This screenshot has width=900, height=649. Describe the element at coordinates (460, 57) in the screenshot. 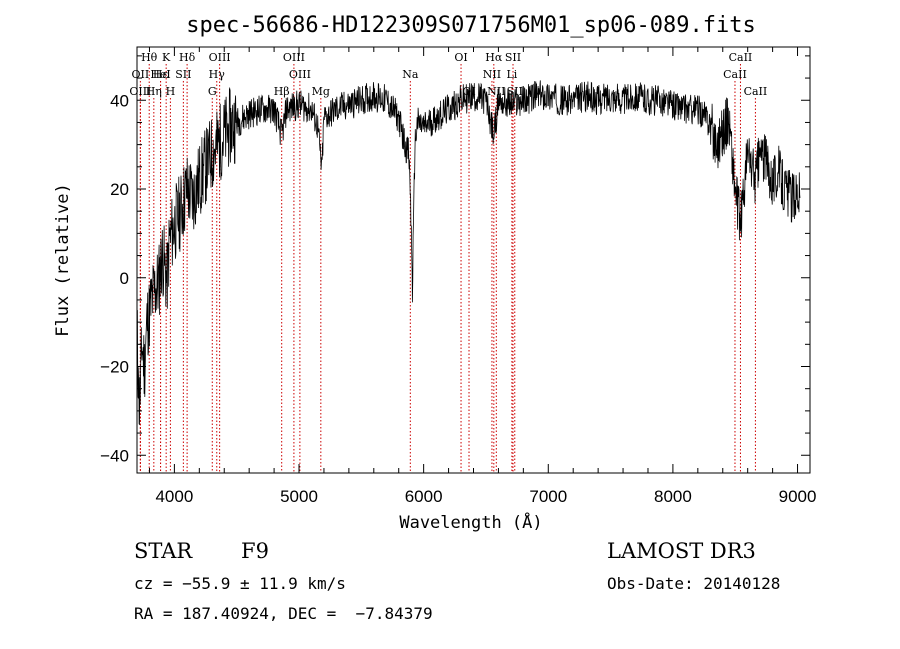

I see `line-label: OI` at that location.